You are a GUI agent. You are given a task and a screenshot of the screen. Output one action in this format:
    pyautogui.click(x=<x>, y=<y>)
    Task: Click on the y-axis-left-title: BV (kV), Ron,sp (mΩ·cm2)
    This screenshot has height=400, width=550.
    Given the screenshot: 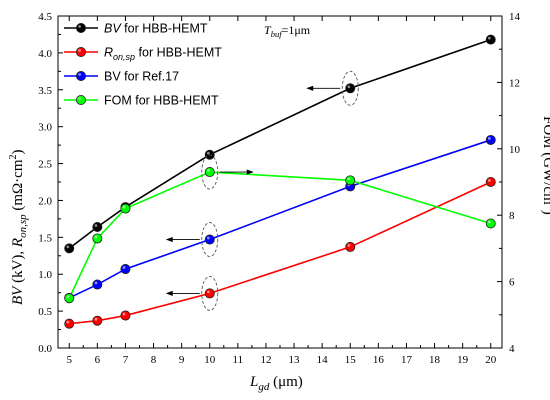 What is the action you would take?
    pyautogui.click(x=18, y=228)
    